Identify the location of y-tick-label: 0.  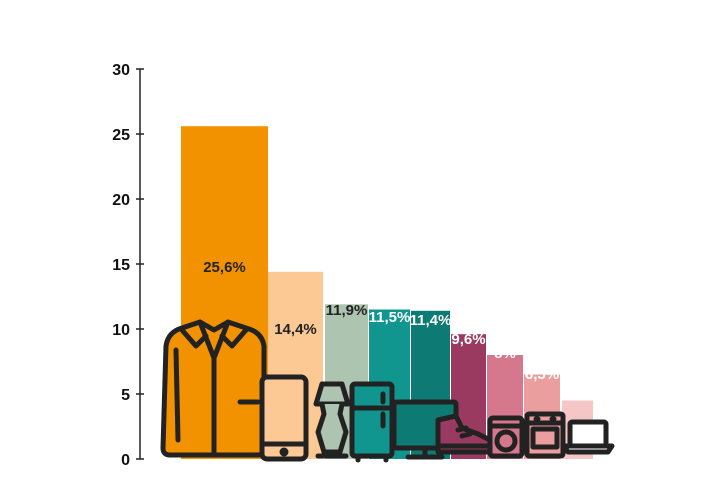
(125, 460).